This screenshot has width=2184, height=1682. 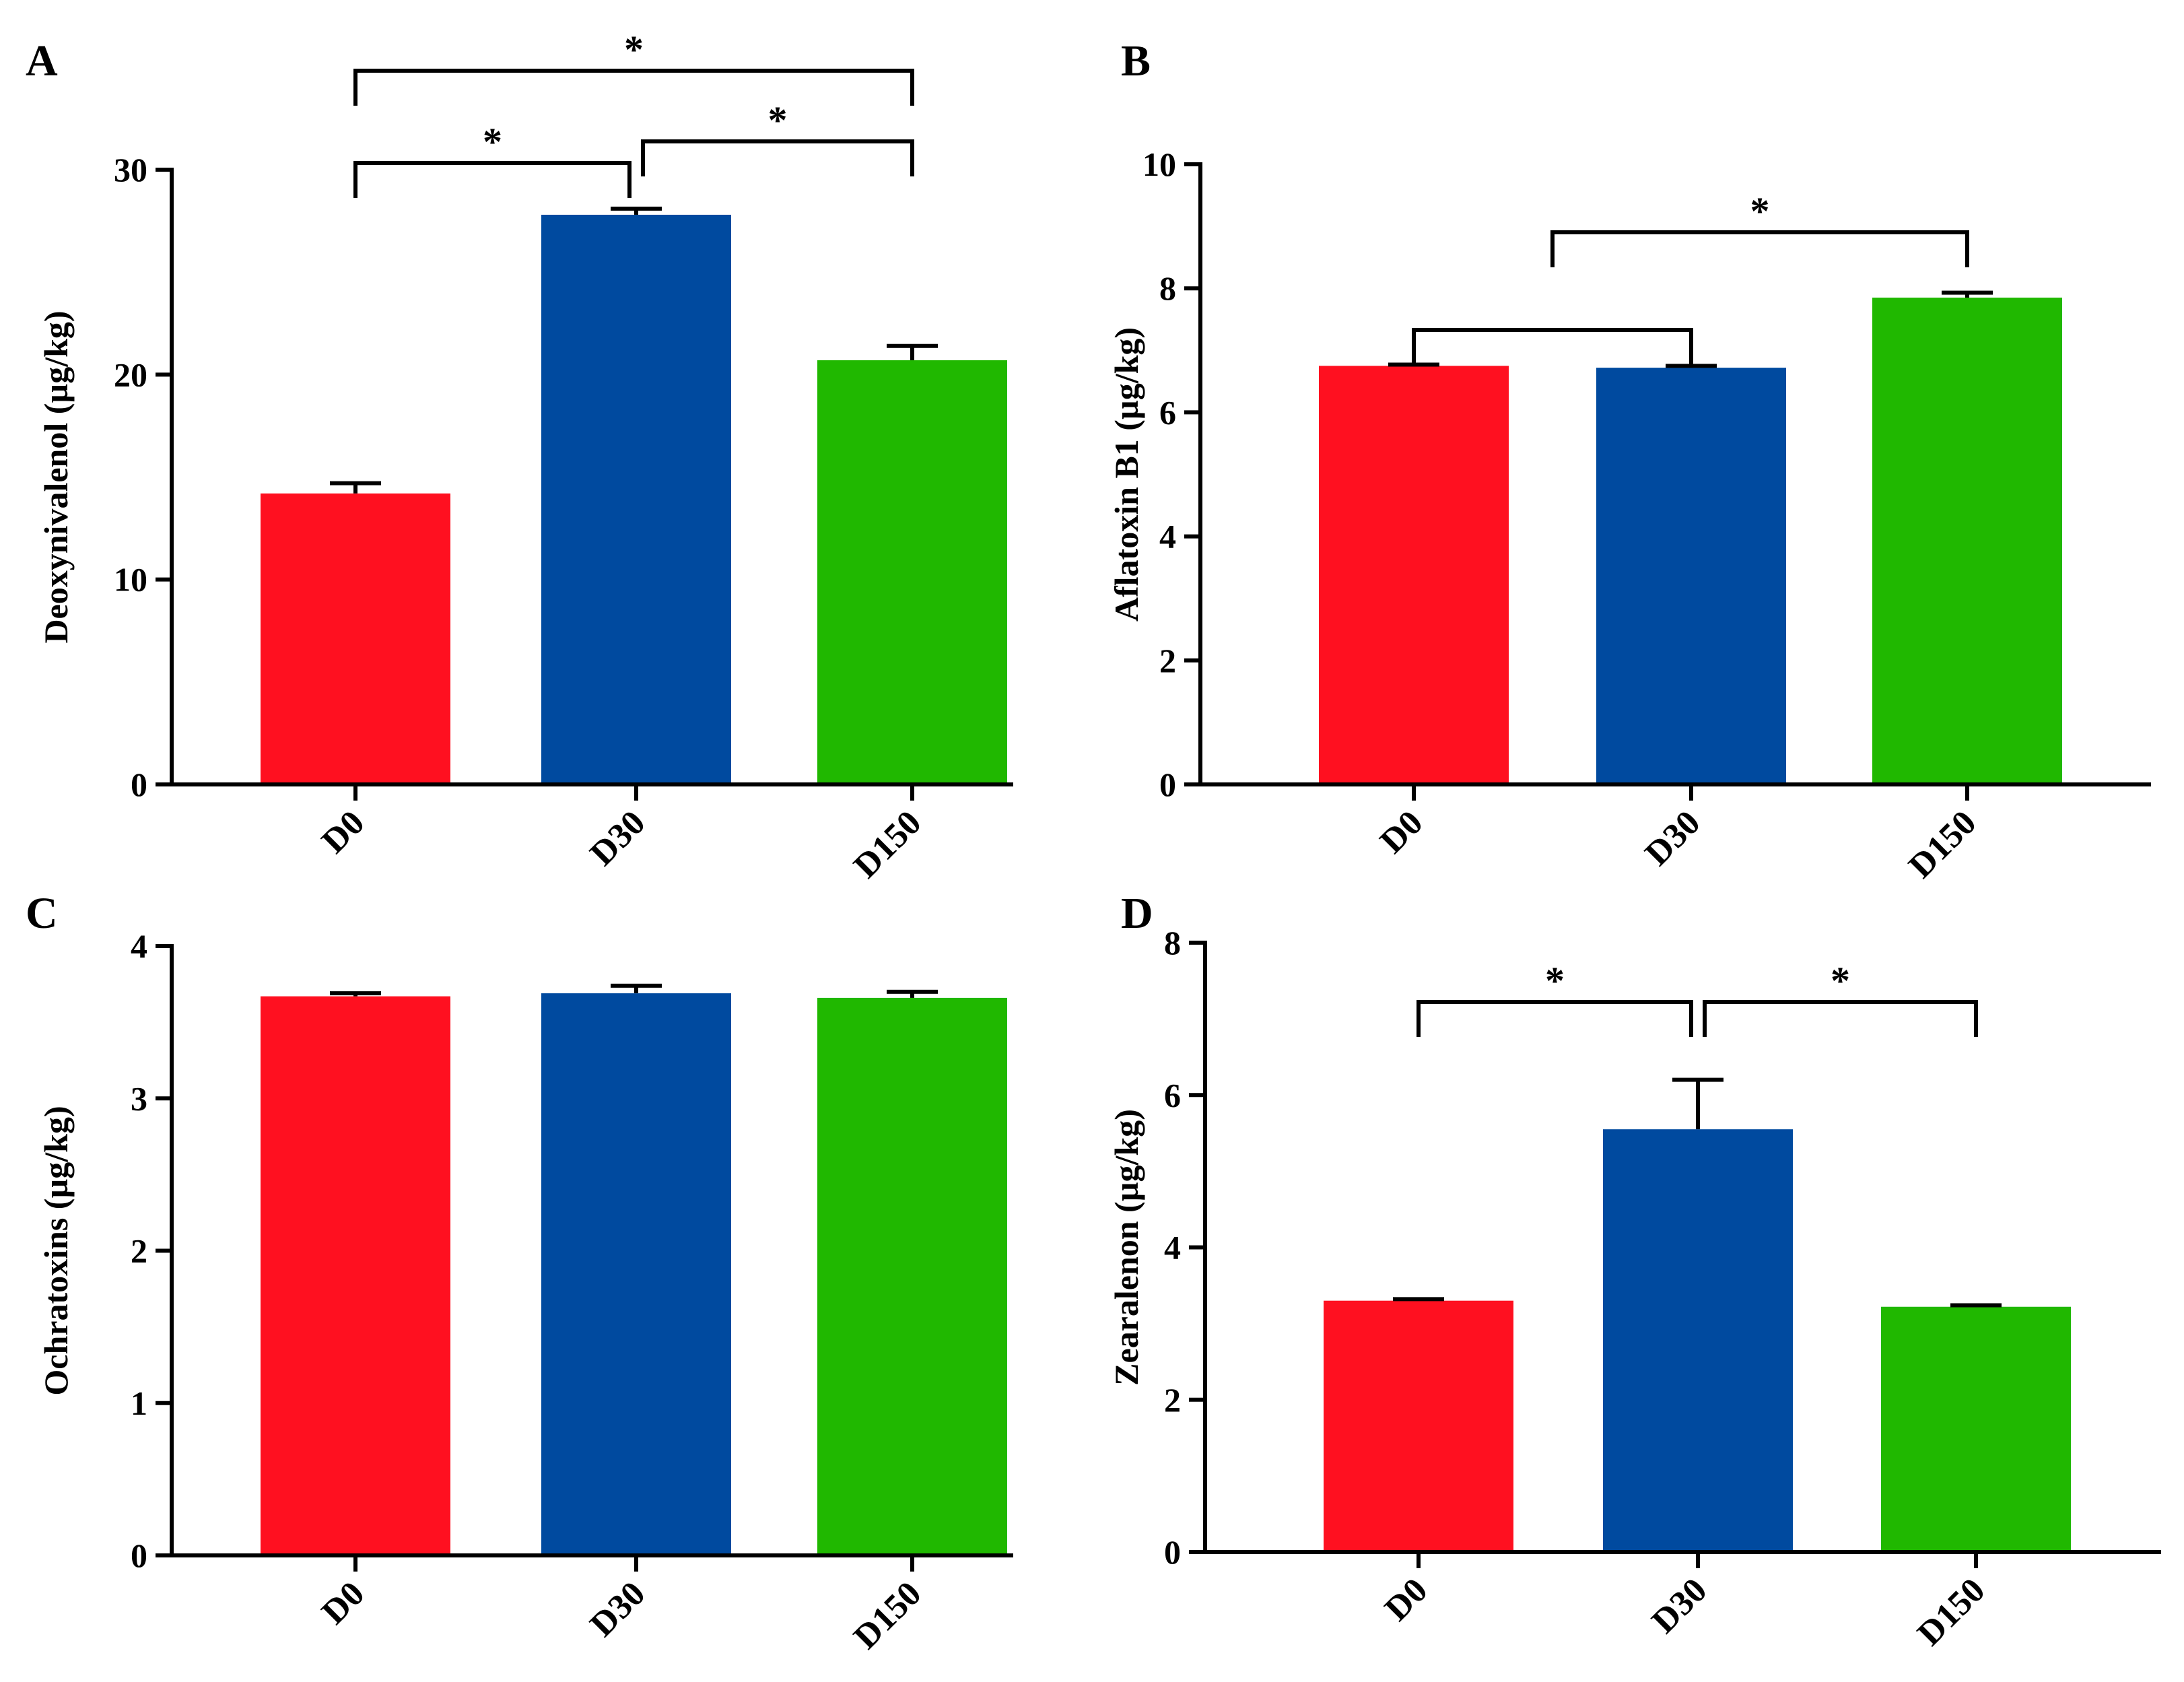 What do you see at coordinates (139, 1403) in the screenshot?
I see `y-tick-label: 1` at bounding box center [139, 1403].